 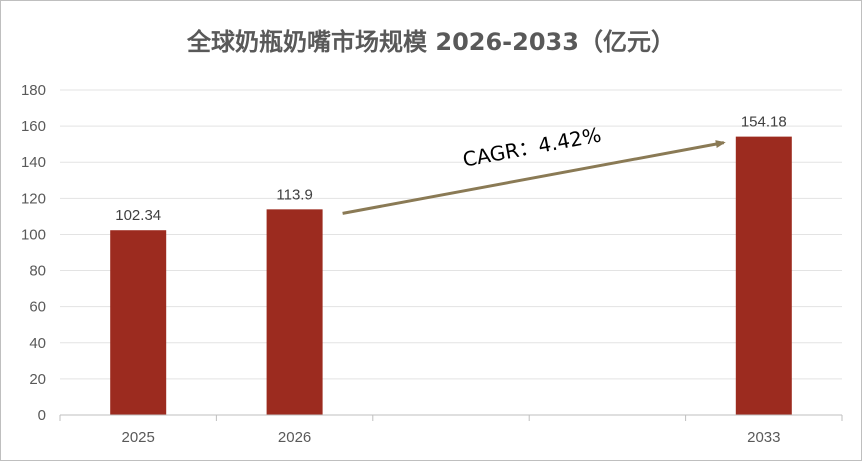 What do you see at coordinates (764, 122) in the screenshot?
I see `data-label: 154.18` at bounding box center [764, 122].